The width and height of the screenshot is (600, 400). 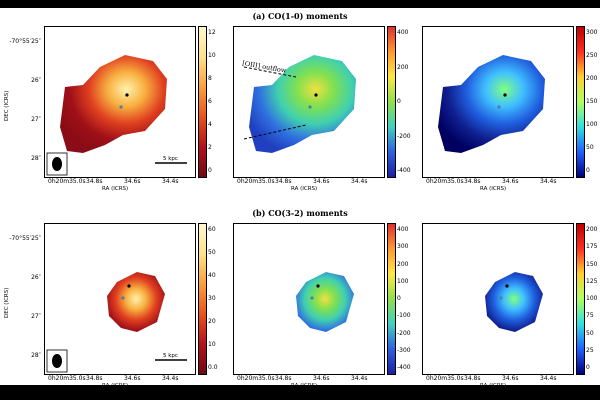 What do you see at coordinates (300, 392) in the screenshot?
I see `bottom-black-bar` at bounding box center [300, 392].